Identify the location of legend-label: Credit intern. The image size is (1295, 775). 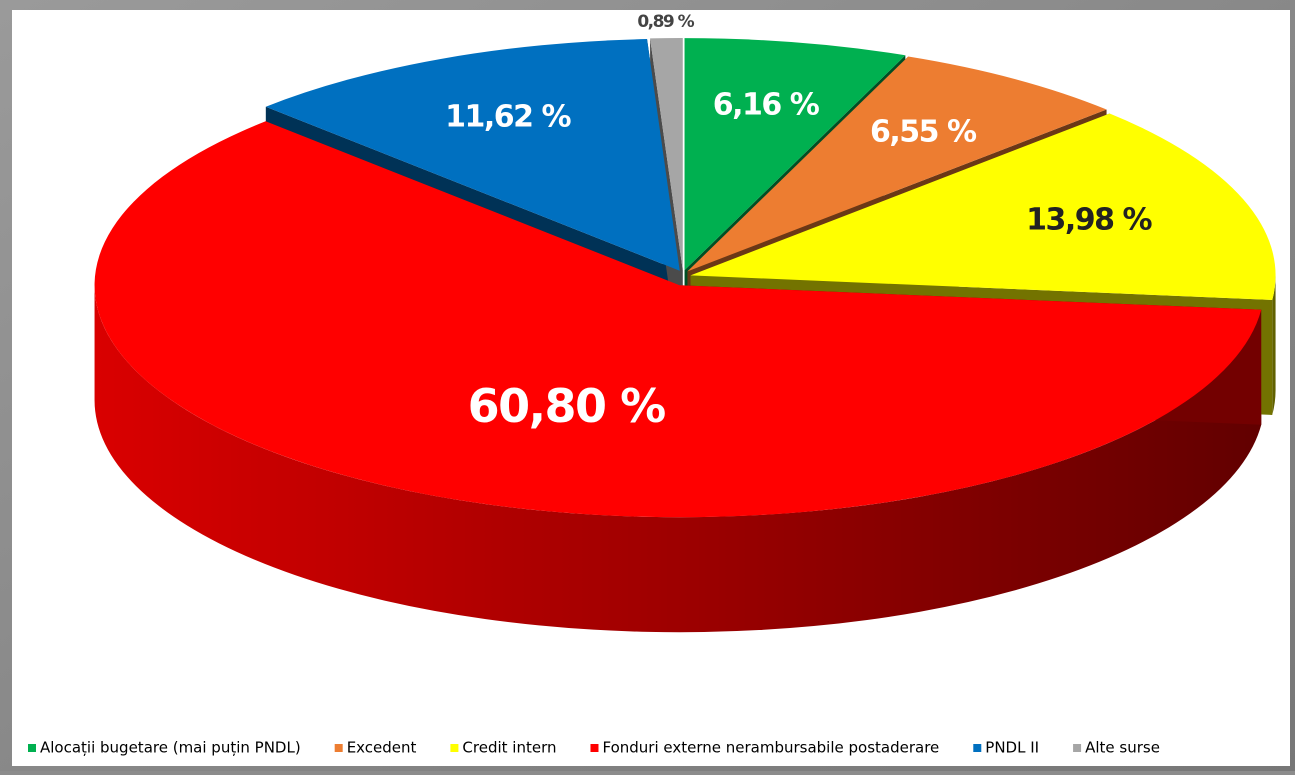
(509, 748).